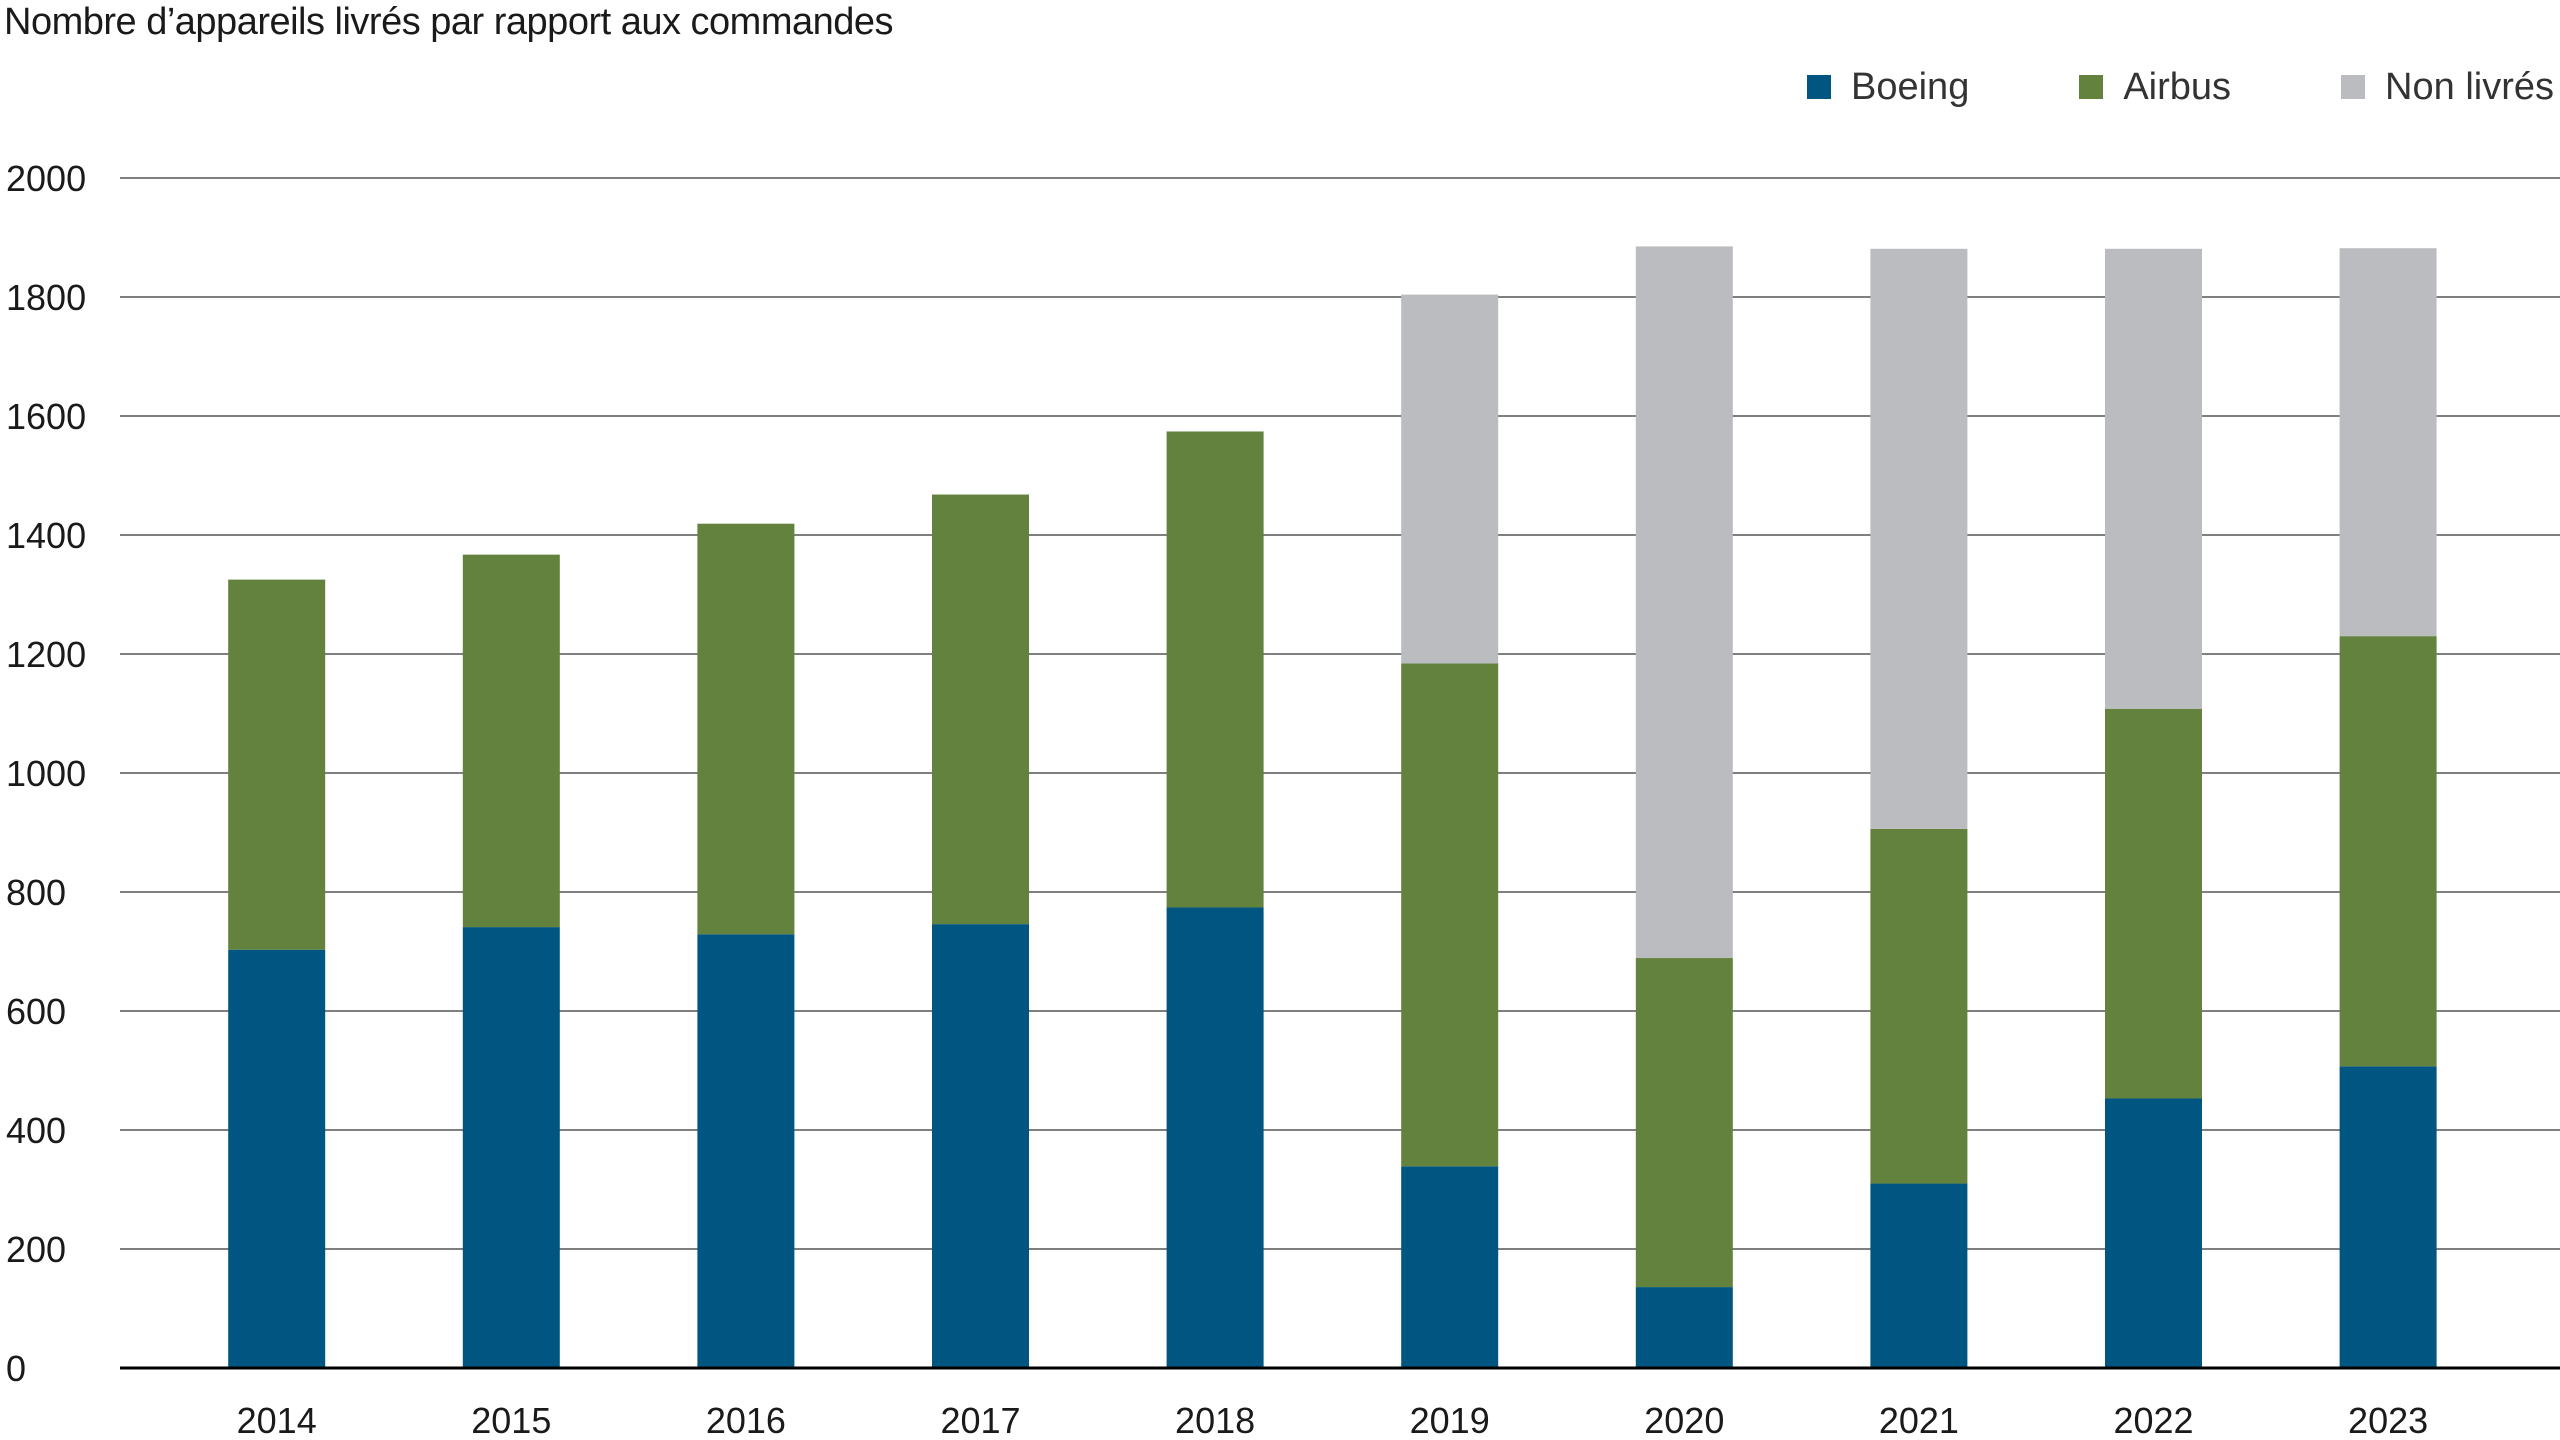 This screenshot has width=2560, height=1440. What do you see at coordinates (16, 1368) in the screenshot?
I see `y-tick-label-0: 0` at bounding box center [16, 1368].